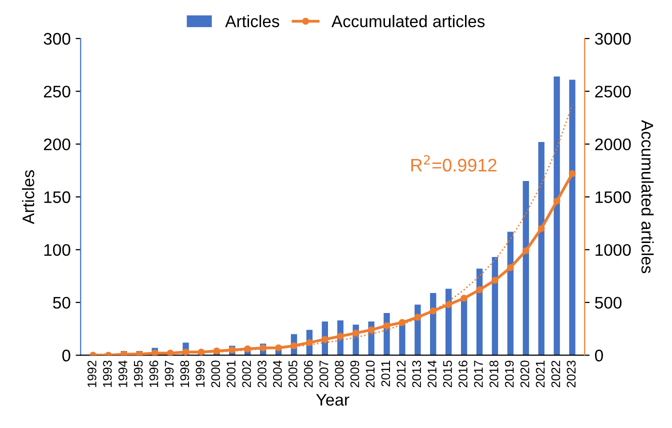  Describe the element at coordinates (370, 374) in the screenshot. I see `x-tick-label: 2010` at that location.